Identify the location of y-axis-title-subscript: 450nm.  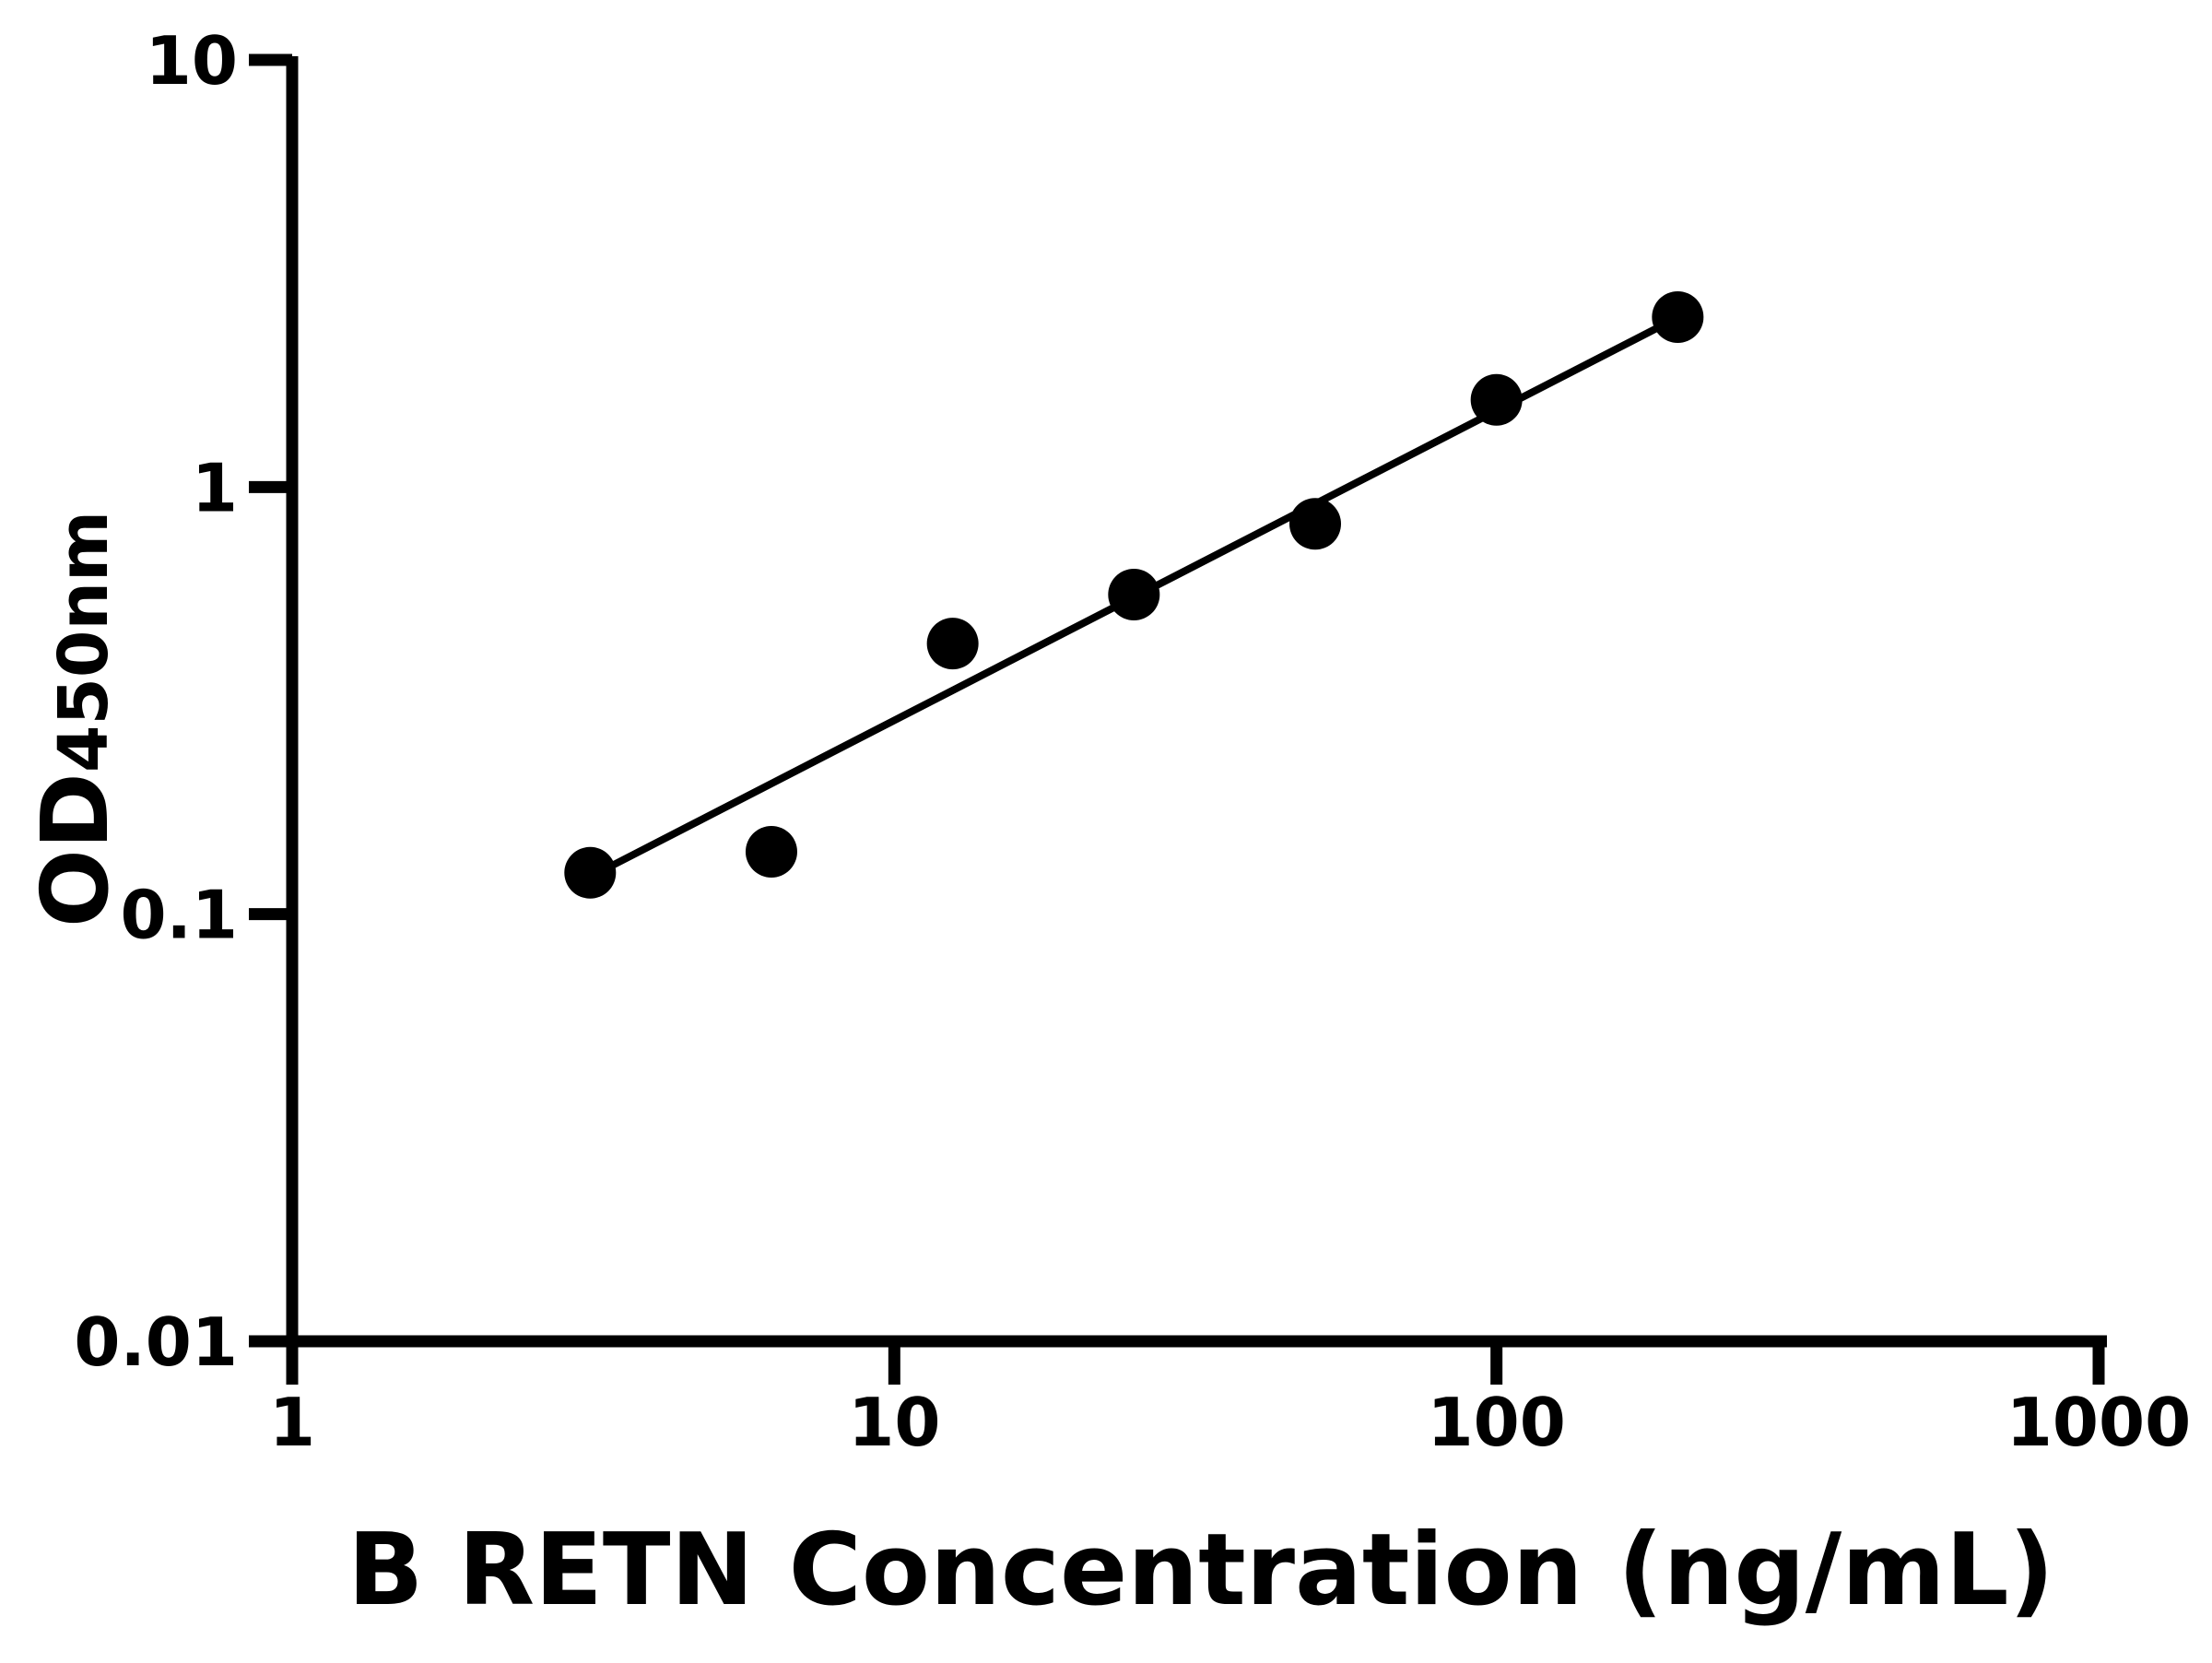
(84, 642).